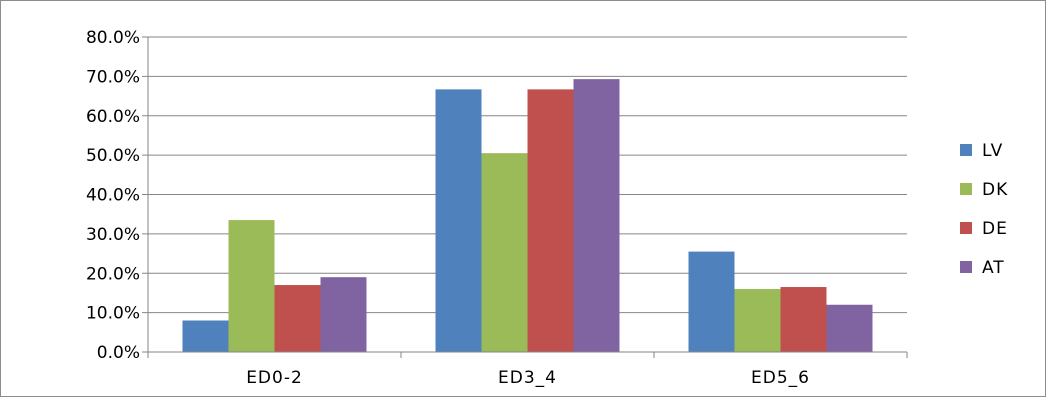 The width and height of the screenshot is (1046, 397). What do you see at coordinates (118, 353) in the screenshot?
I see `y-tick-label: 0.0%` at bounding box center [118, 353].